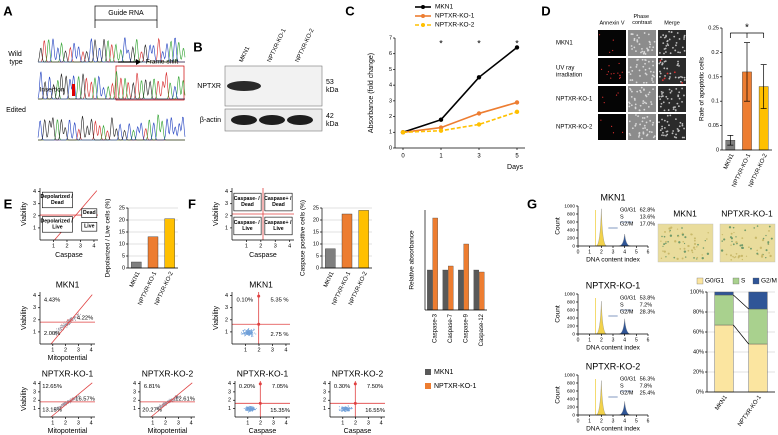  What do you see at coordinates (569, 375) in the screenshot?
I see `y-tick-label: 1000` at bounding box center [569, 375].